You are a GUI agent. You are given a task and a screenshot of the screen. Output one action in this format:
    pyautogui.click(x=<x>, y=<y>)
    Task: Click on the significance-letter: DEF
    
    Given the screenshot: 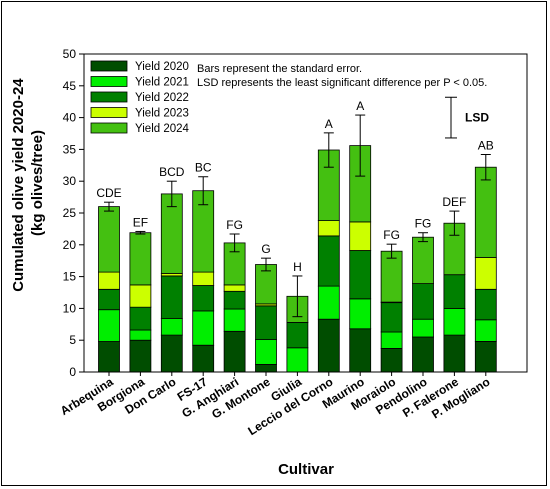 What is the action you would take?
    pyautogui.click(x=454, y=202)
    